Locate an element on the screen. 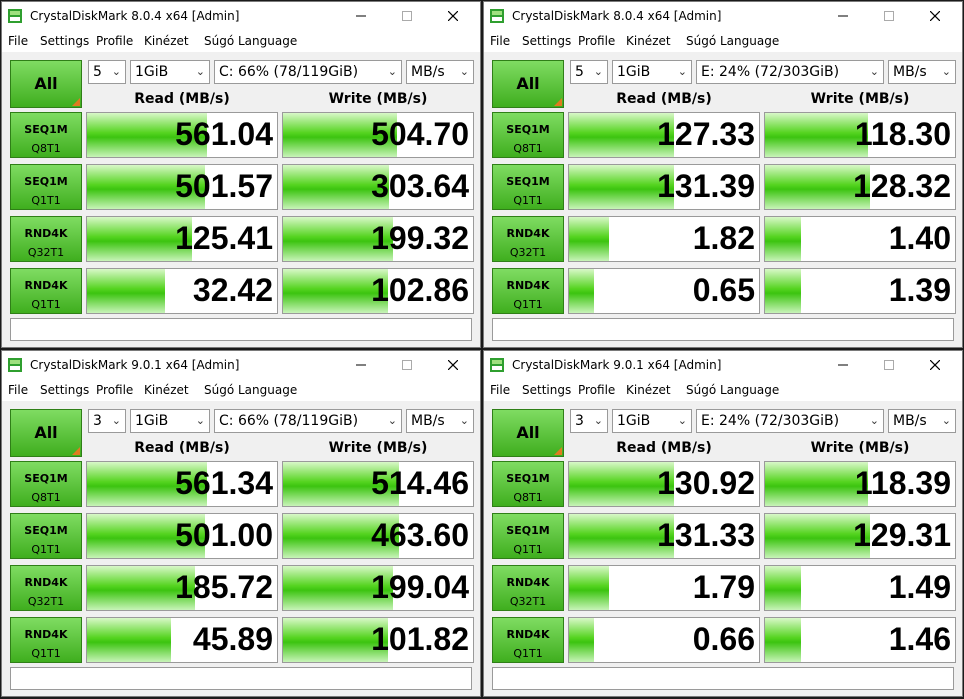 The image size is (964, 699). read-result-cell: 501.57 is located at coordinates (182, 187).